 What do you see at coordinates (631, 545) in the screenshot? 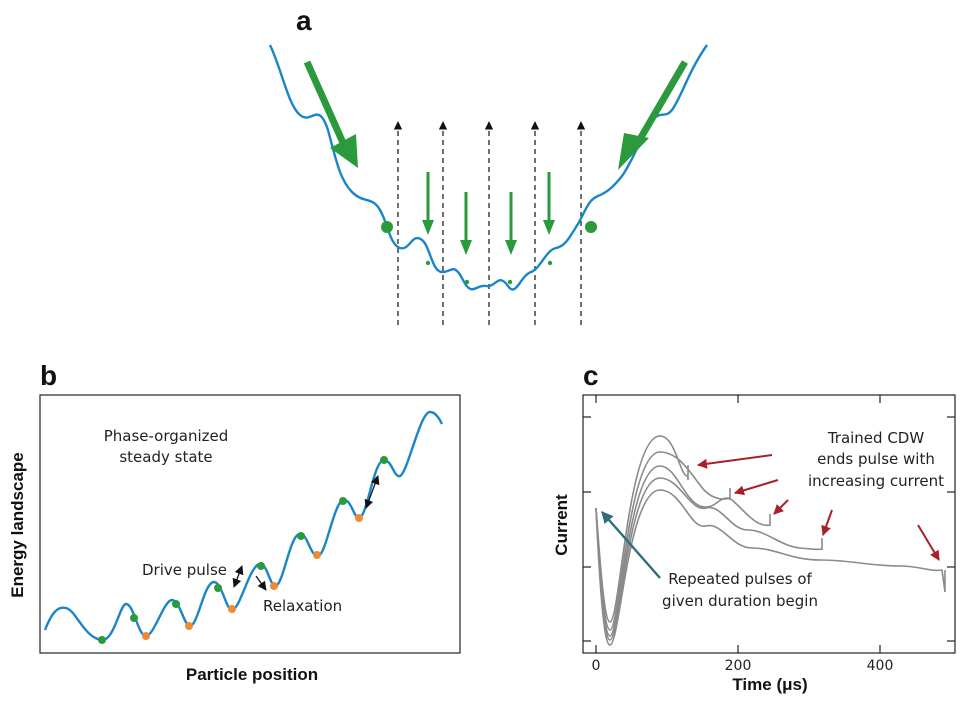
I see `teal-arrow` at bounding box center [631, 545].